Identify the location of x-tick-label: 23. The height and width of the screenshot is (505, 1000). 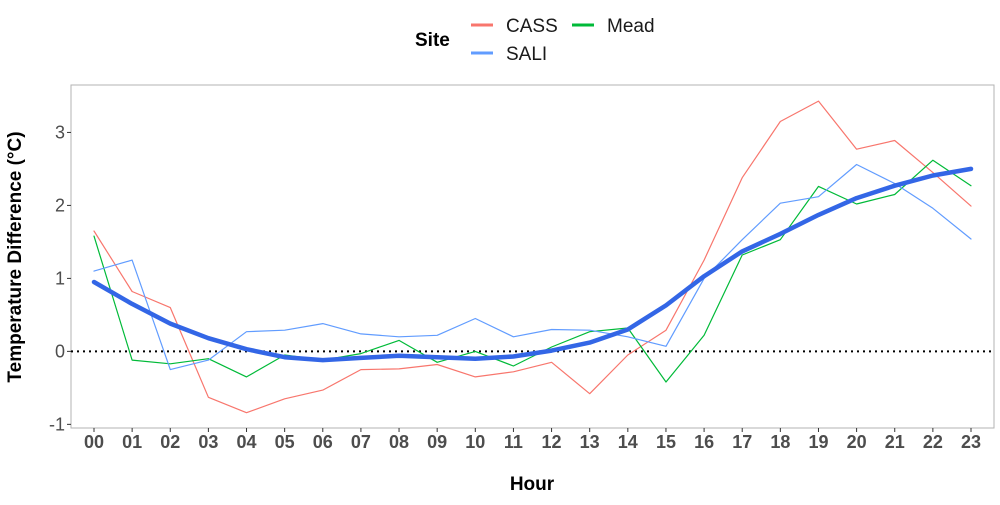
(971, 442).